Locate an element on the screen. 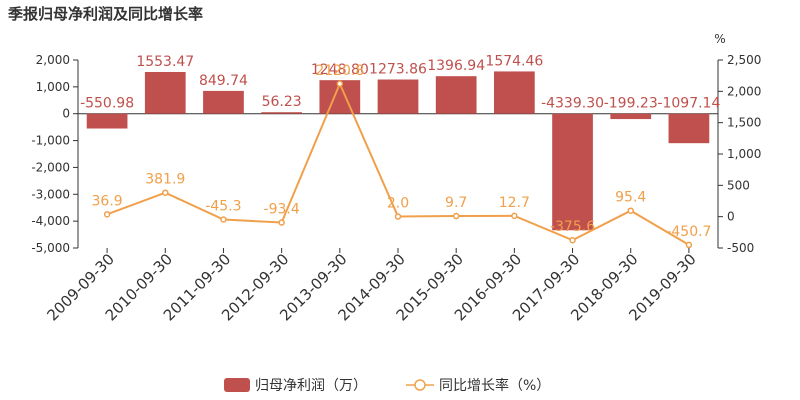  line-data-label: 36.9 is located at coordinates (107, 201).